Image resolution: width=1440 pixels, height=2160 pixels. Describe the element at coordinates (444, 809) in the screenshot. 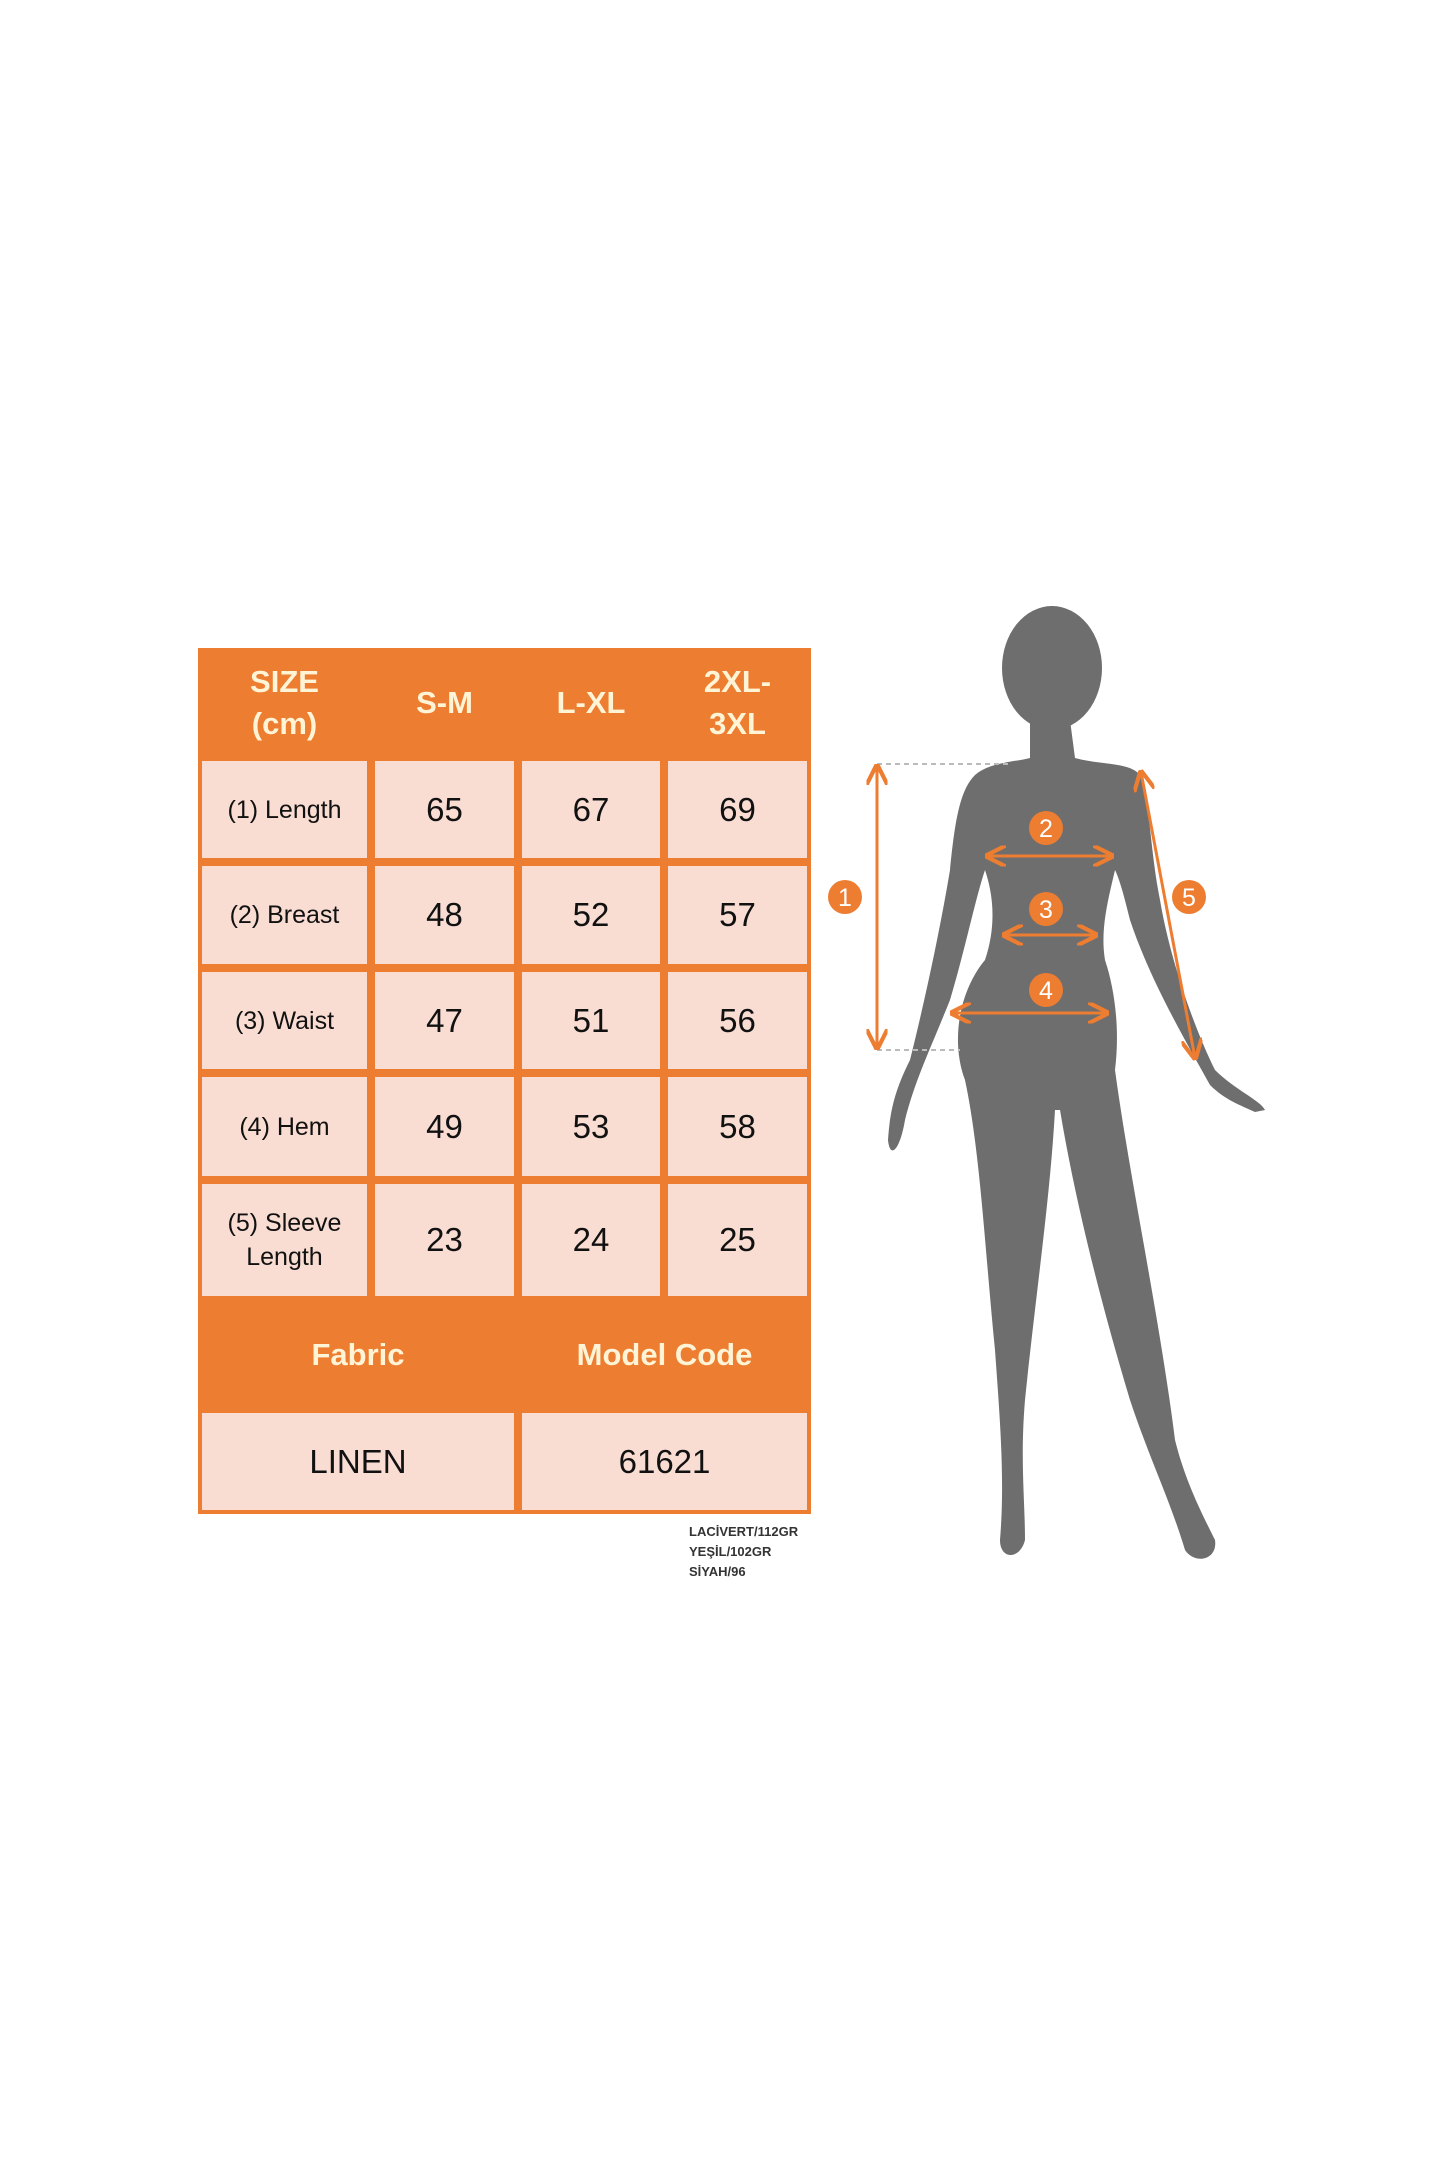

I see `value-cell: 65` at that location.